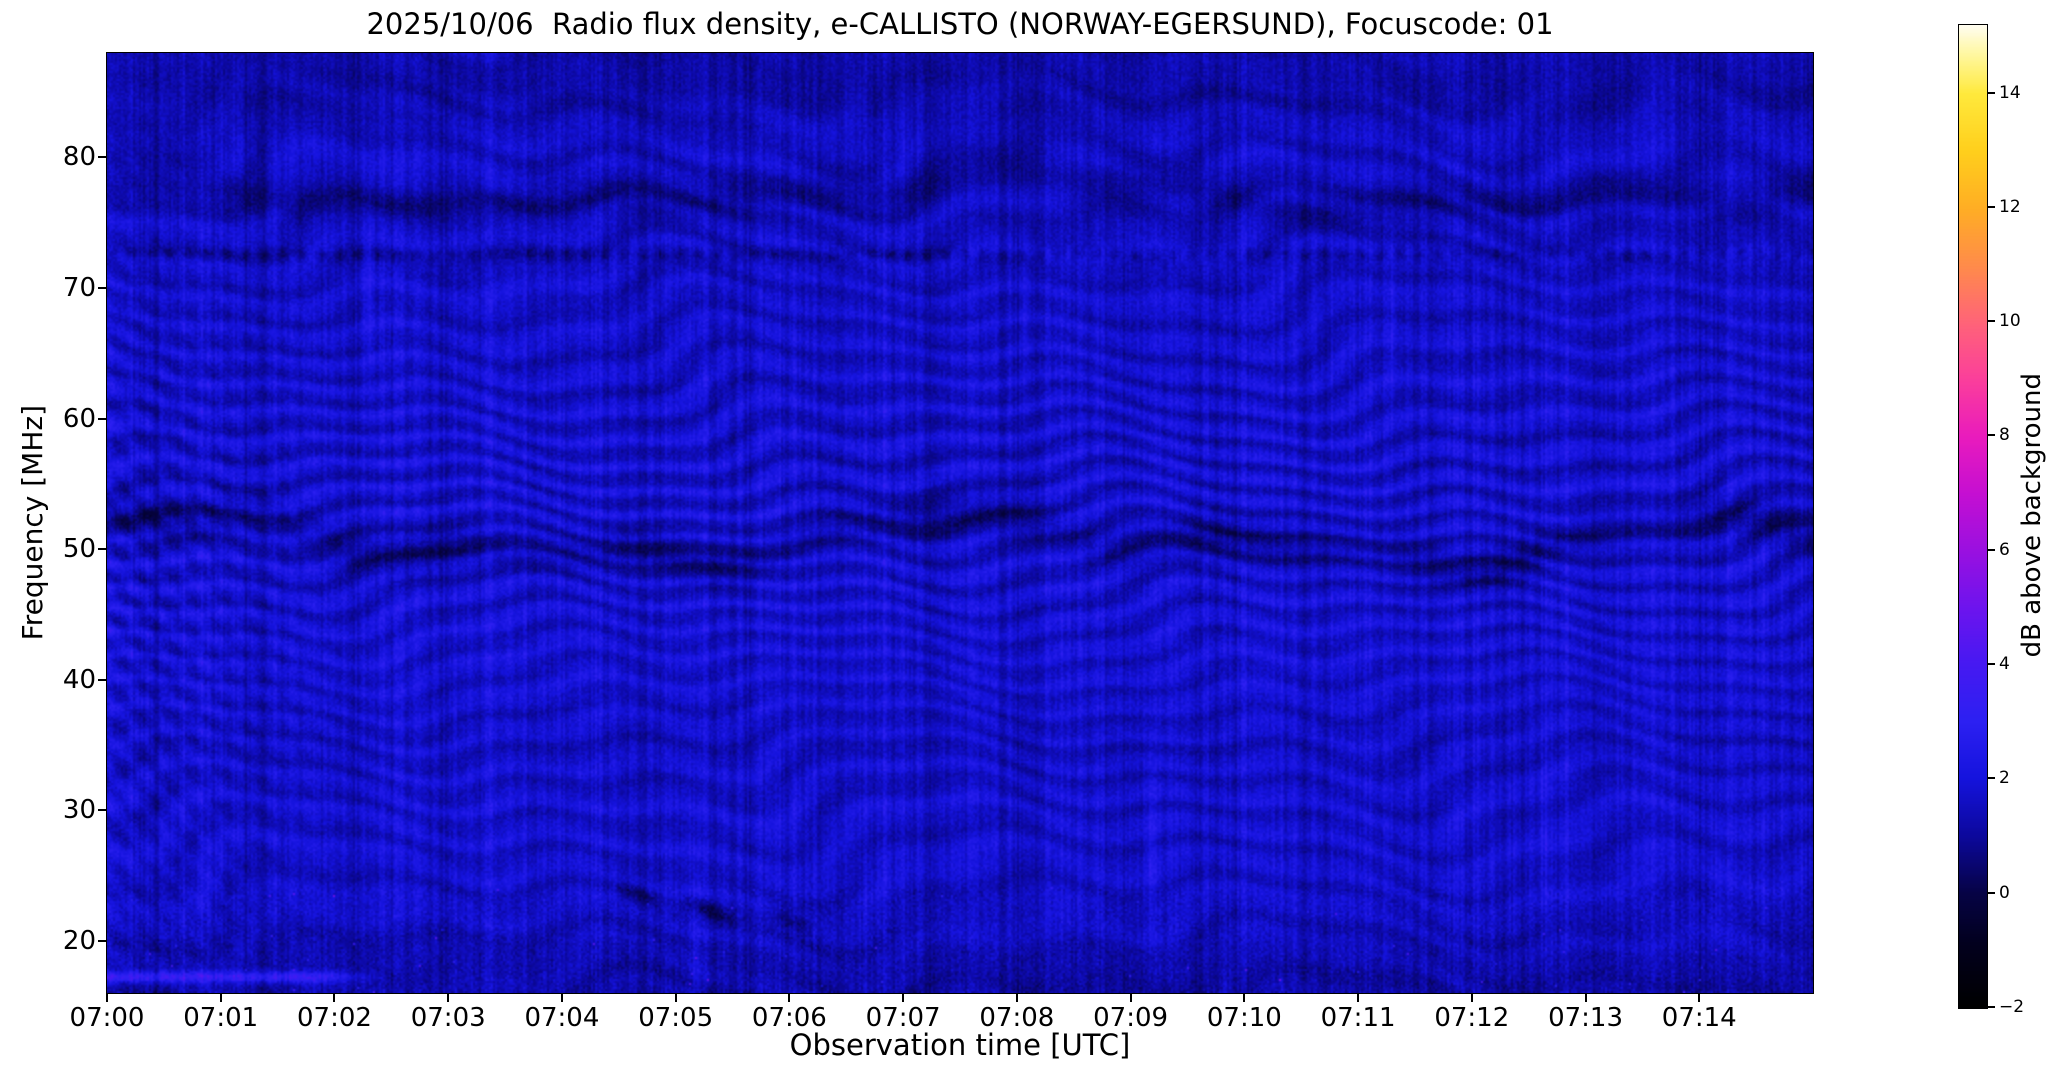 The height and width of the screenshot is (1067, 2047). What do you see at coordinates (2010, 92) in the screenshot?
I see `colorbar-tick-label: 14` at bounding box center [2010, 92].